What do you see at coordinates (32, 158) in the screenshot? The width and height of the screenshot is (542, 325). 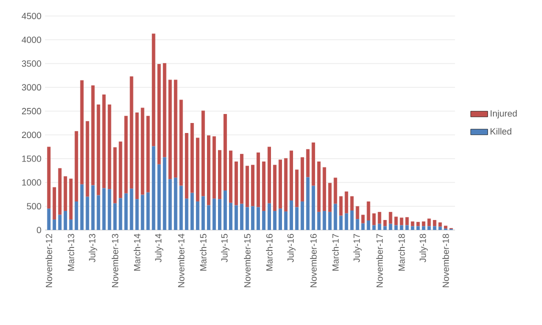 I see `y-tick-label: 1500` at bounding box center [32, 158].